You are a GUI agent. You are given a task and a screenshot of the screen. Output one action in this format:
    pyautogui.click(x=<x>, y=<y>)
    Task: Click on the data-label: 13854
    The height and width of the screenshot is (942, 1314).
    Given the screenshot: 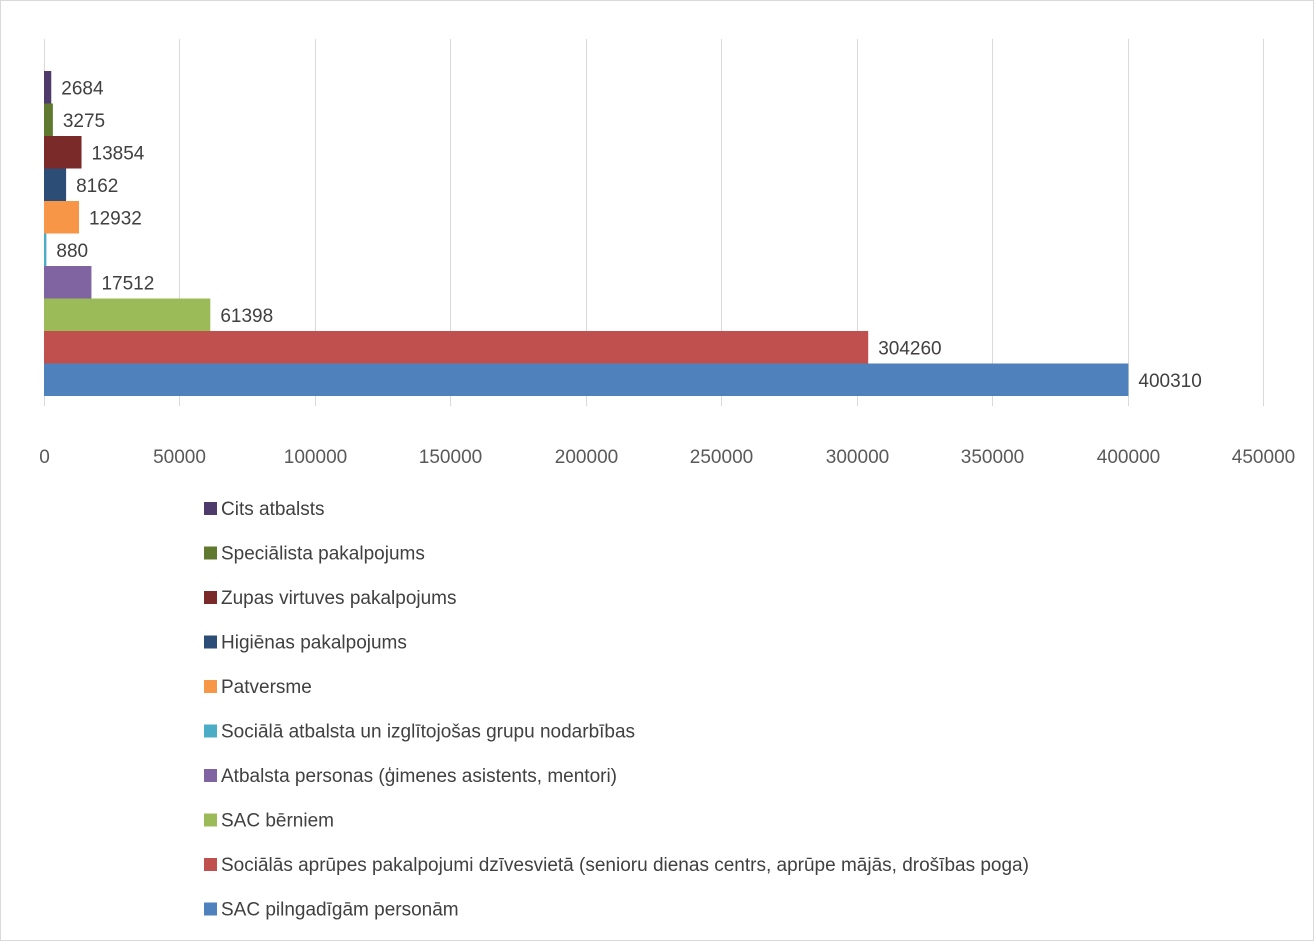 What is the action you would take?
    pyautogui.click(x=118, y=153)
    